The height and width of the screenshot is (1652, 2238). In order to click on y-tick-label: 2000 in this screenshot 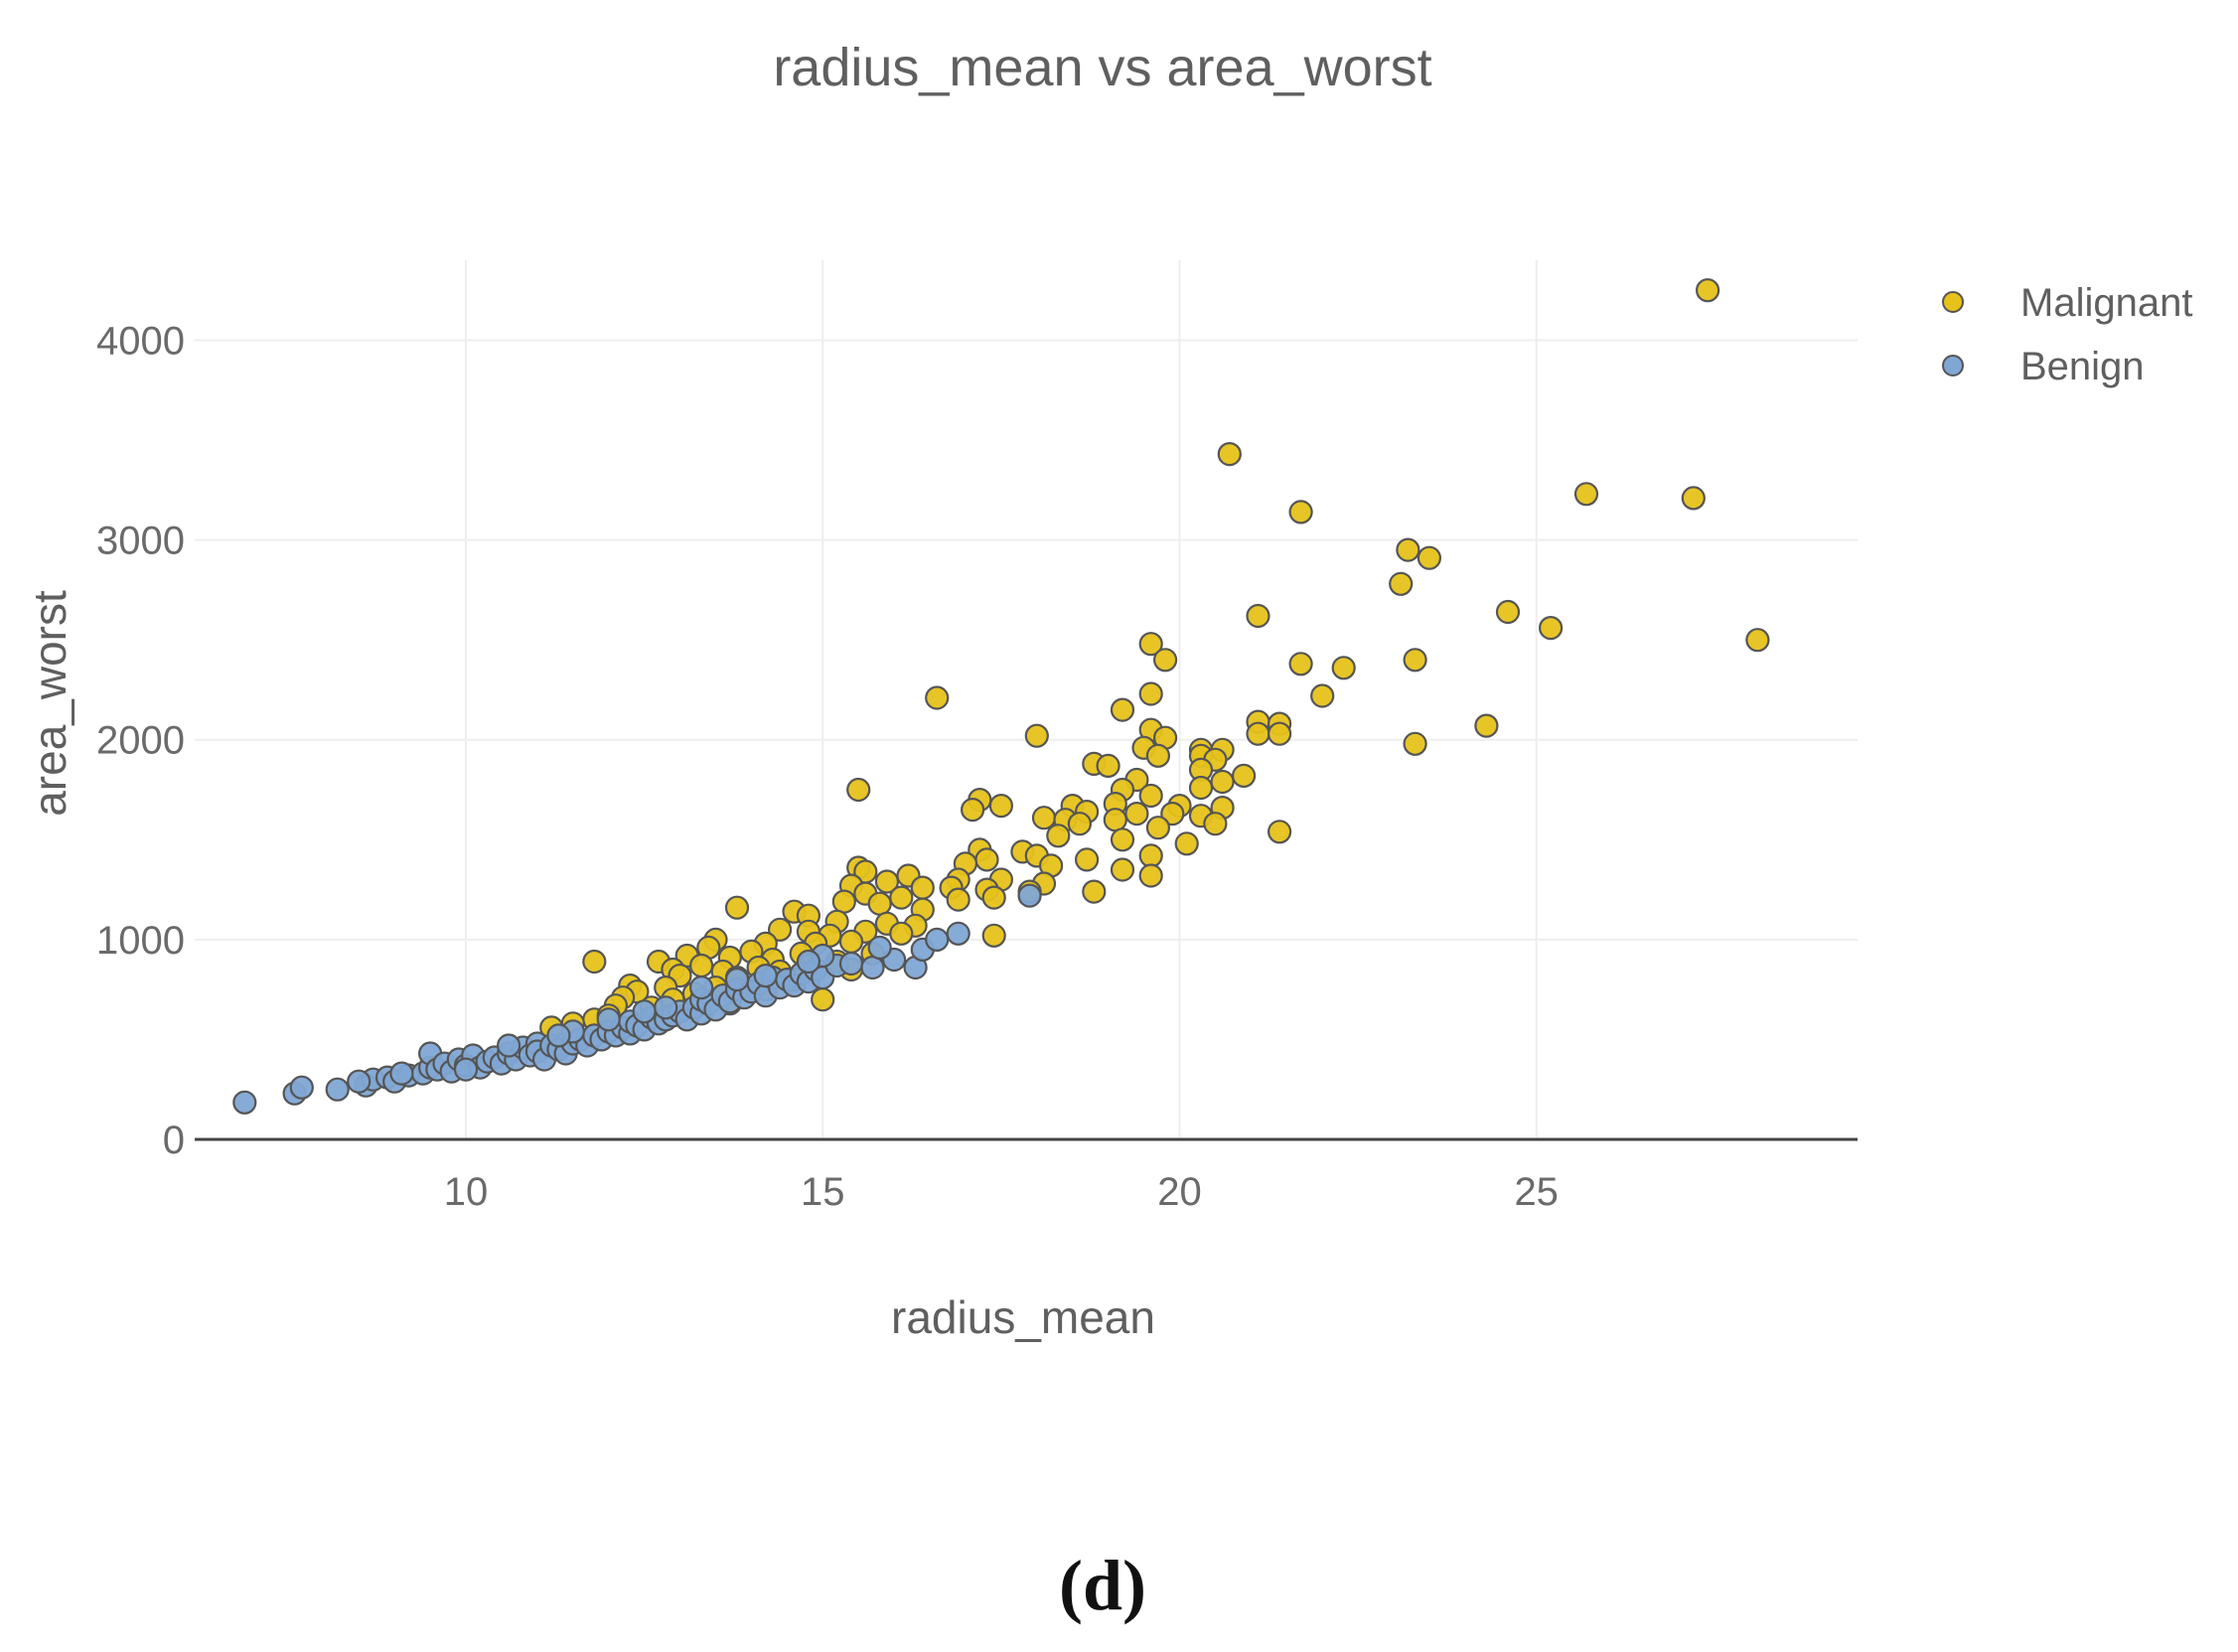, I will do `click(140, 741)`.